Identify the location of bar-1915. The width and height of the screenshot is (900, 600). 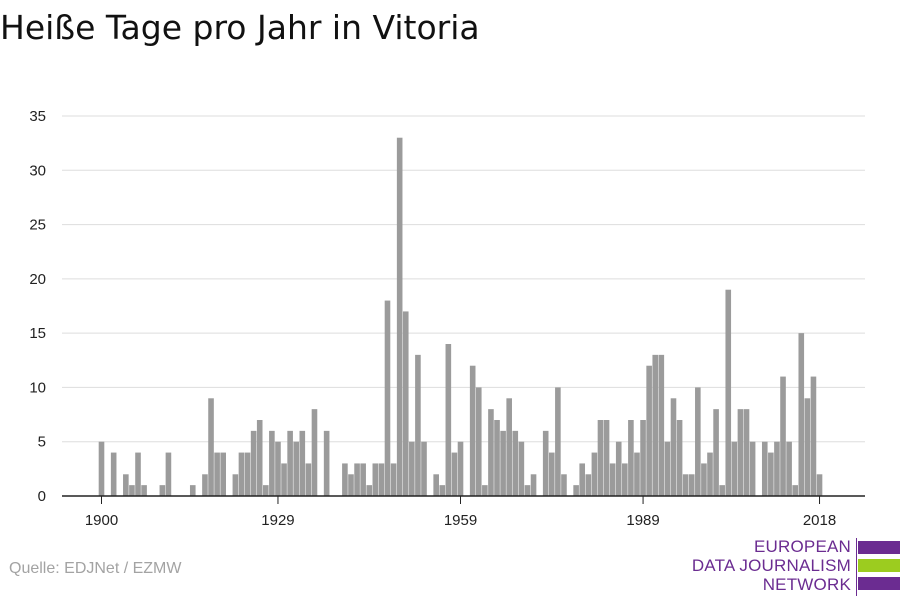
(192, 490).